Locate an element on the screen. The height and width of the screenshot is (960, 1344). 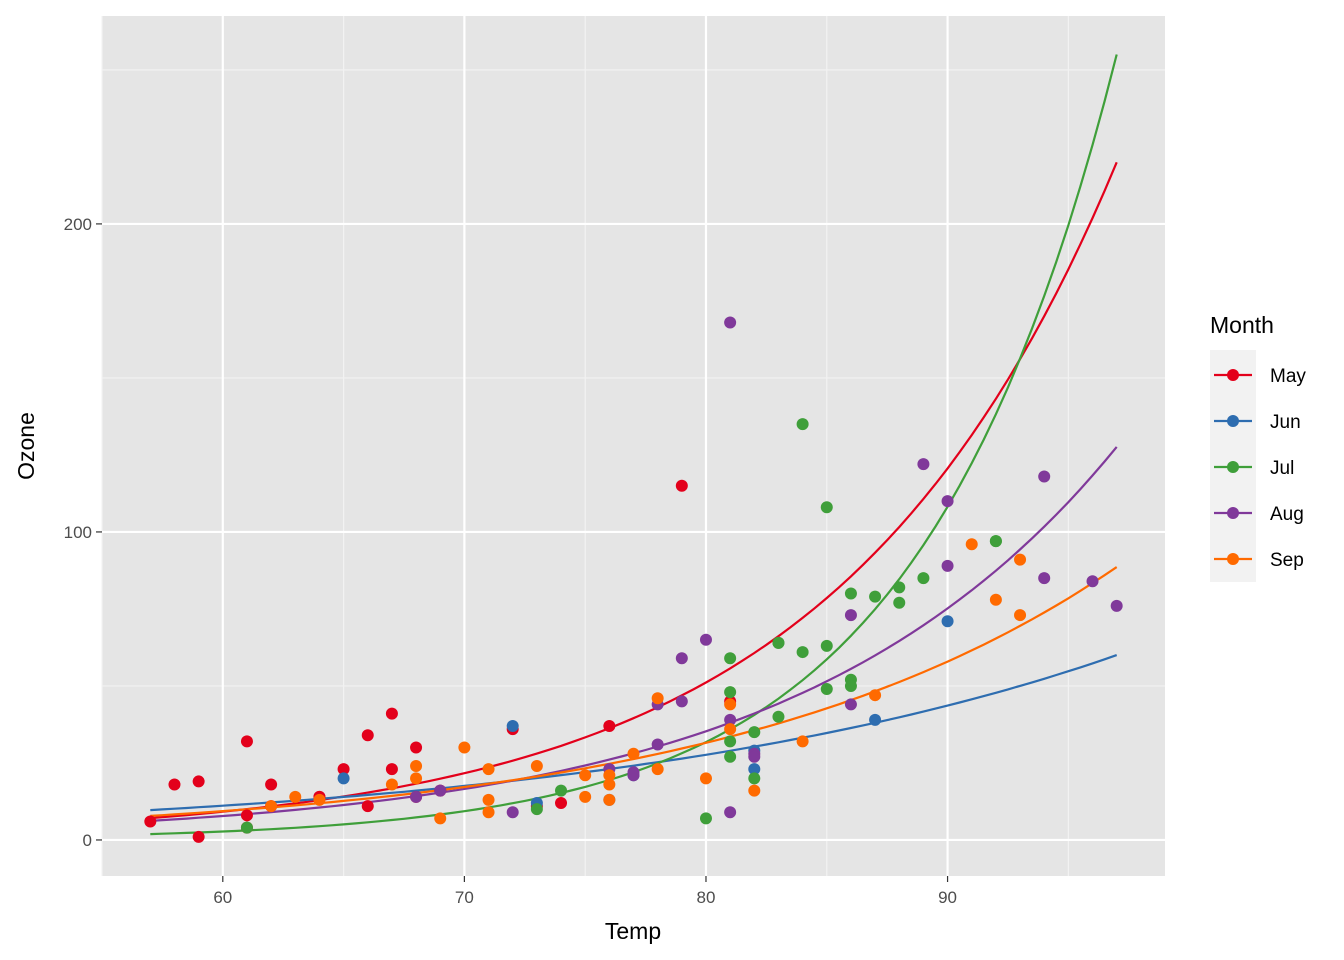
y-tick-label: 0 is located at coordinates (87, 840).